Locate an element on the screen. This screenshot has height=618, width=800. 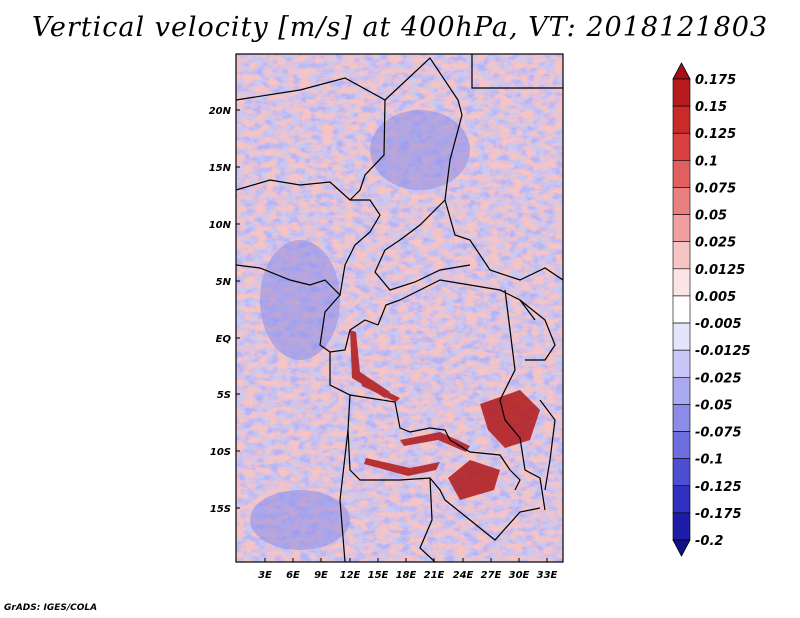
lon-label: 6E is located at coordinates (293, 575).